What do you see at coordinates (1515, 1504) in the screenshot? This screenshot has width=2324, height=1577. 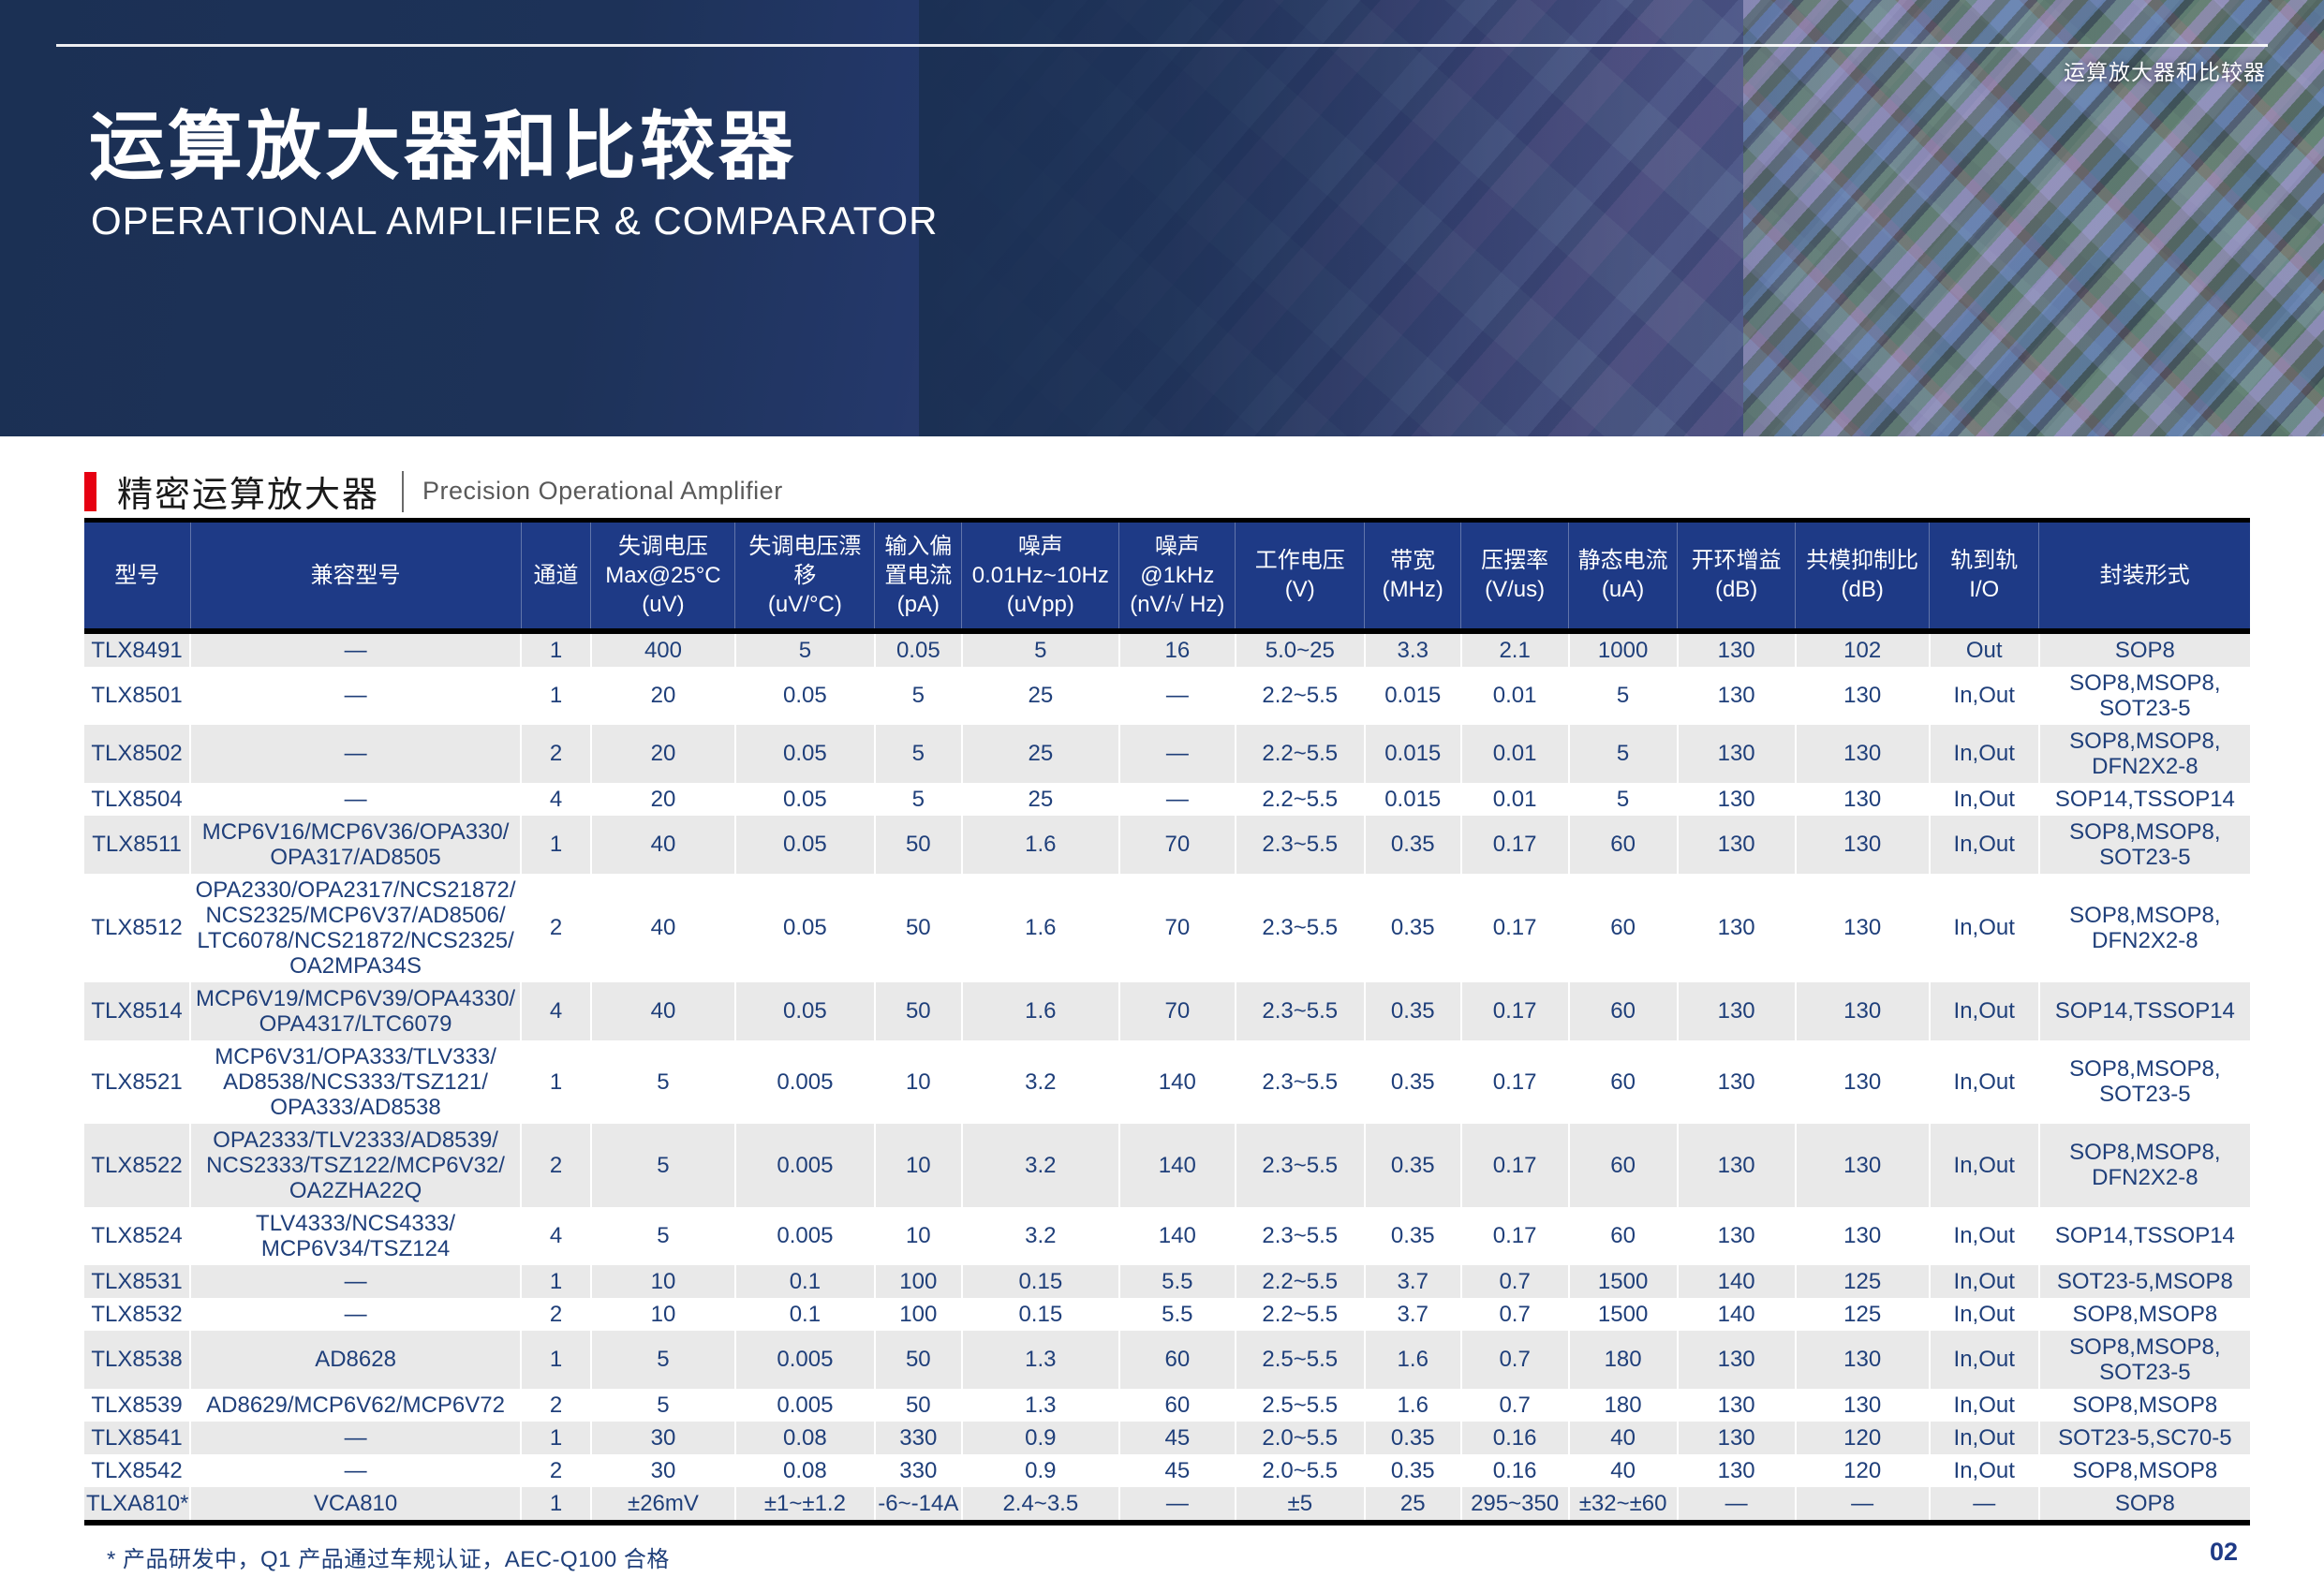 I see `table-cell: 295~350` at bounding box center [1515, 1504].